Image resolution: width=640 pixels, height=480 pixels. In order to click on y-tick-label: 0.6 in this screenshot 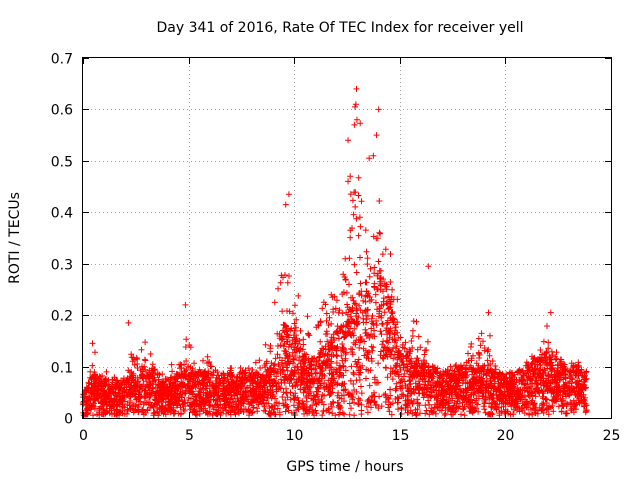, I will do `click(62, 111)`.